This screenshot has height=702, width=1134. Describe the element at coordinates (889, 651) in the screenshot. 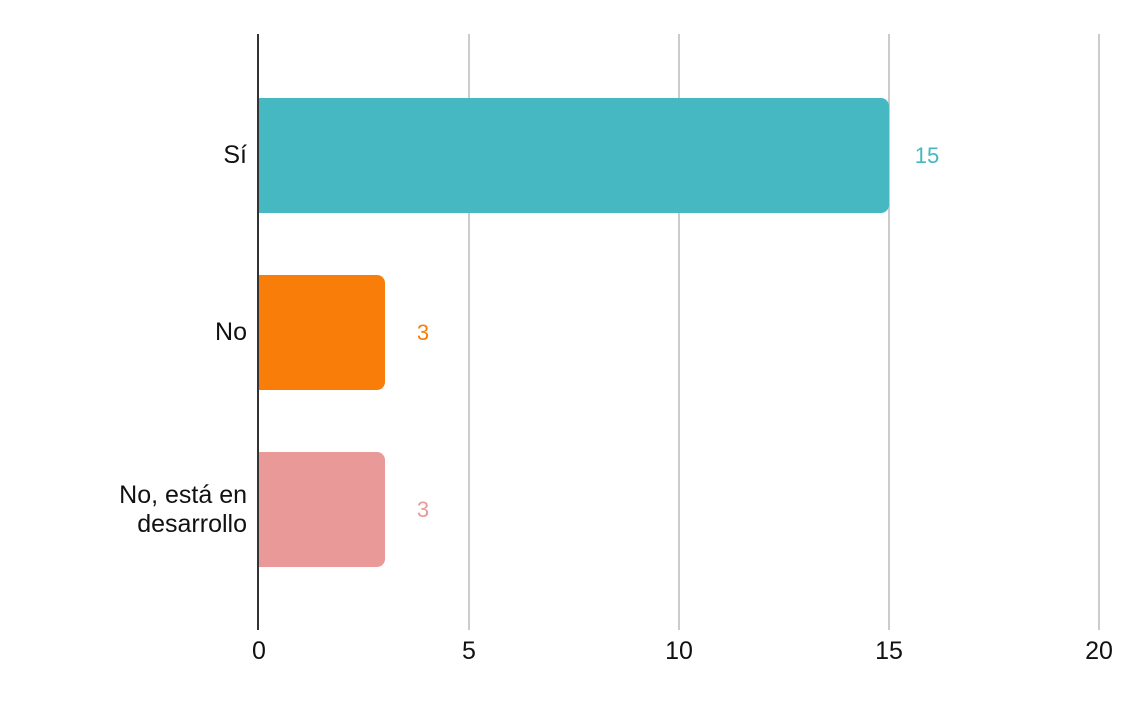

I see `x-axis-tick-label: 15` at that location.